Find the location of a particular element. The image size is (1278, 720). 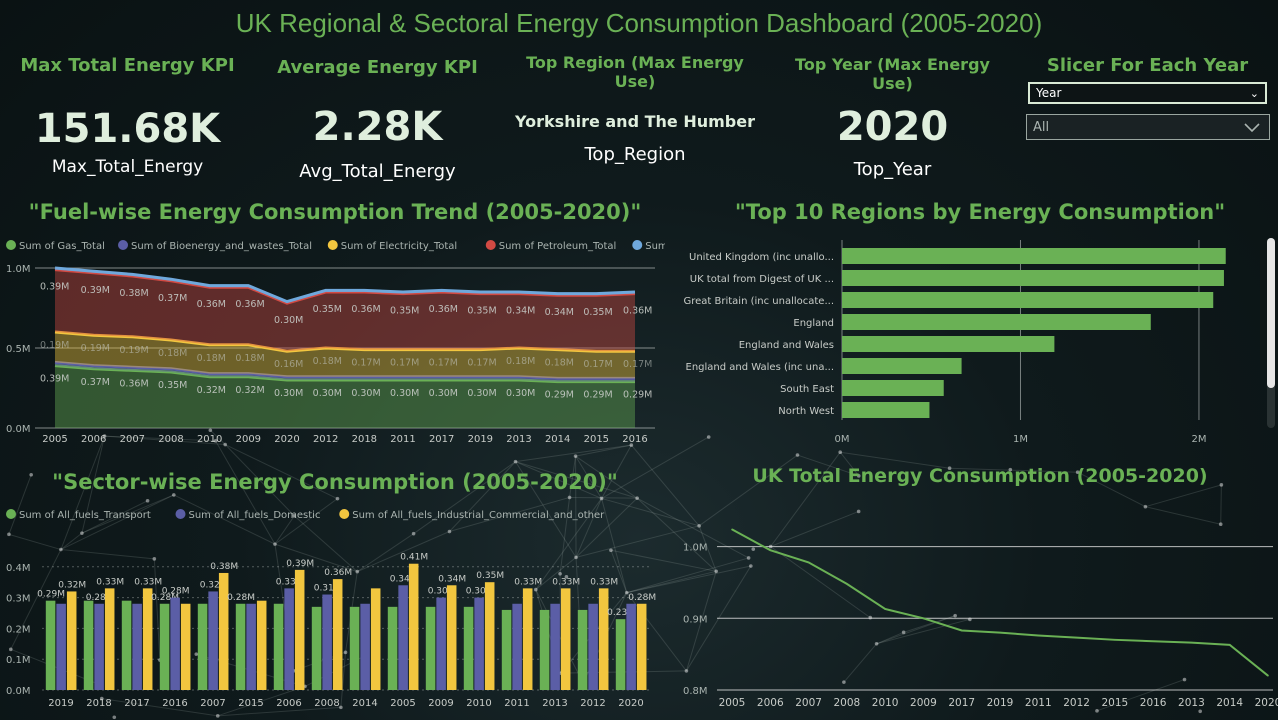

scrollbar-thumb is located at coordinates (1271, 313).